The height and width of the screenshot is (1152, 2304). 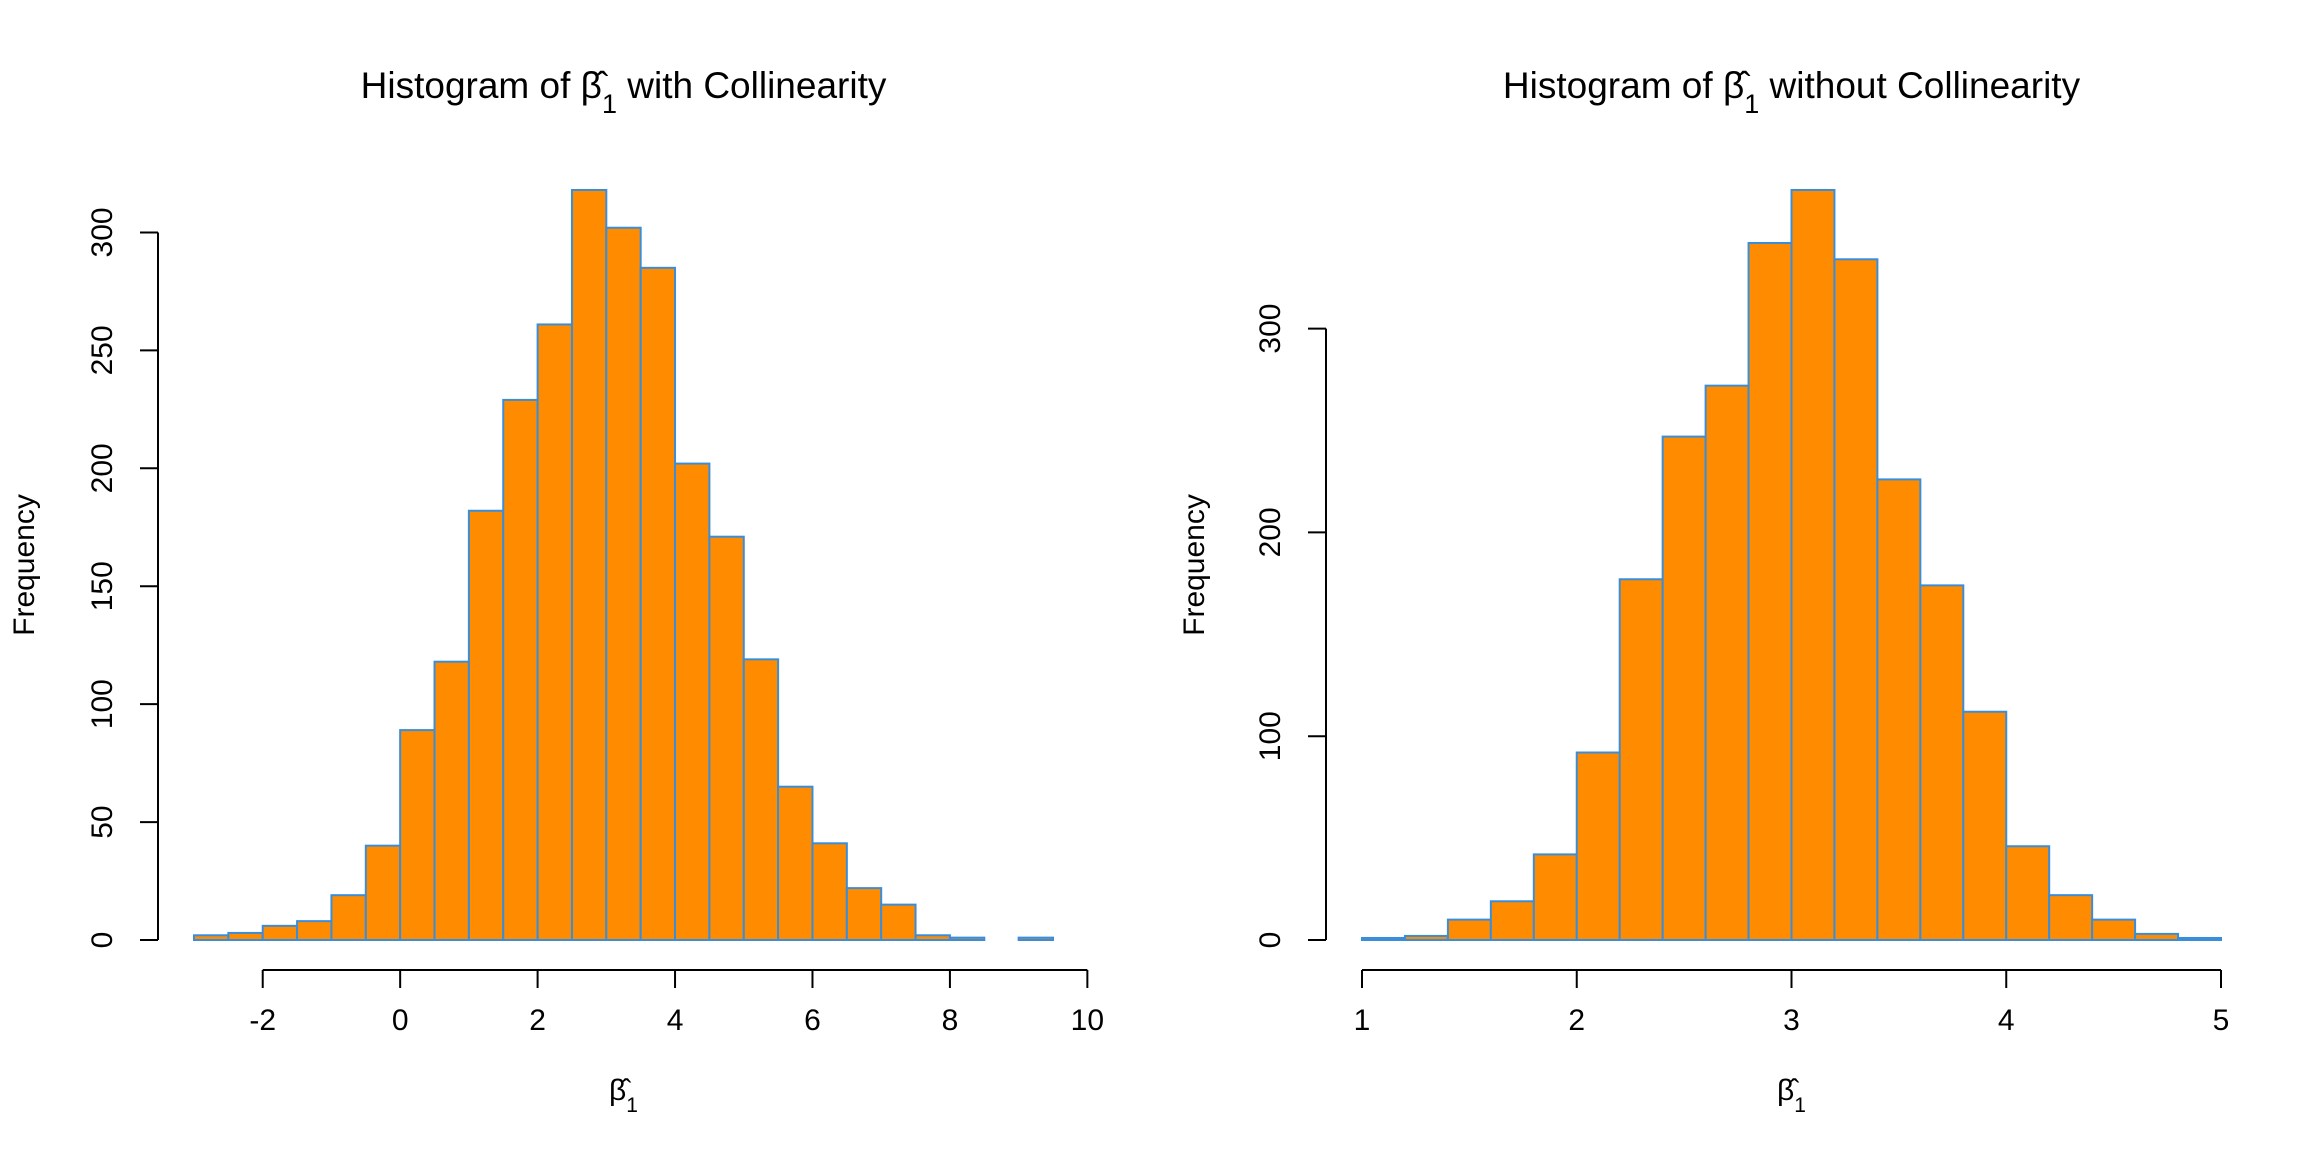 I want to click on chart-title: Histogram of β̂1 without Collinearity, so click(x=1792, y=92).